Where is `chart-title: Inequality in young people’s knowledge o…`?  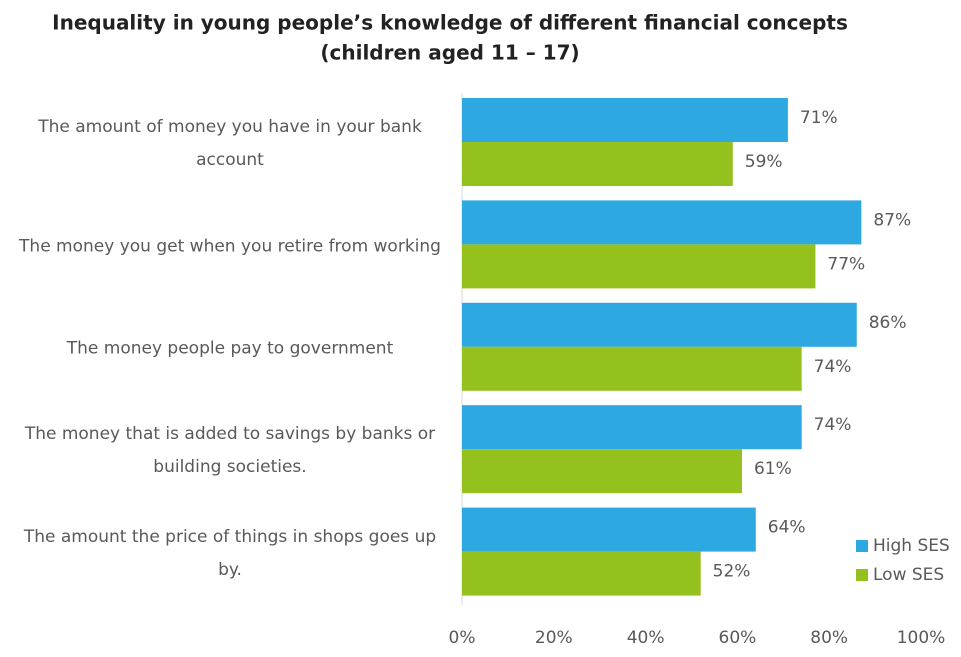
chart-title: Inequality in young people’s knowledge o… is located at coordinates (450, 23).